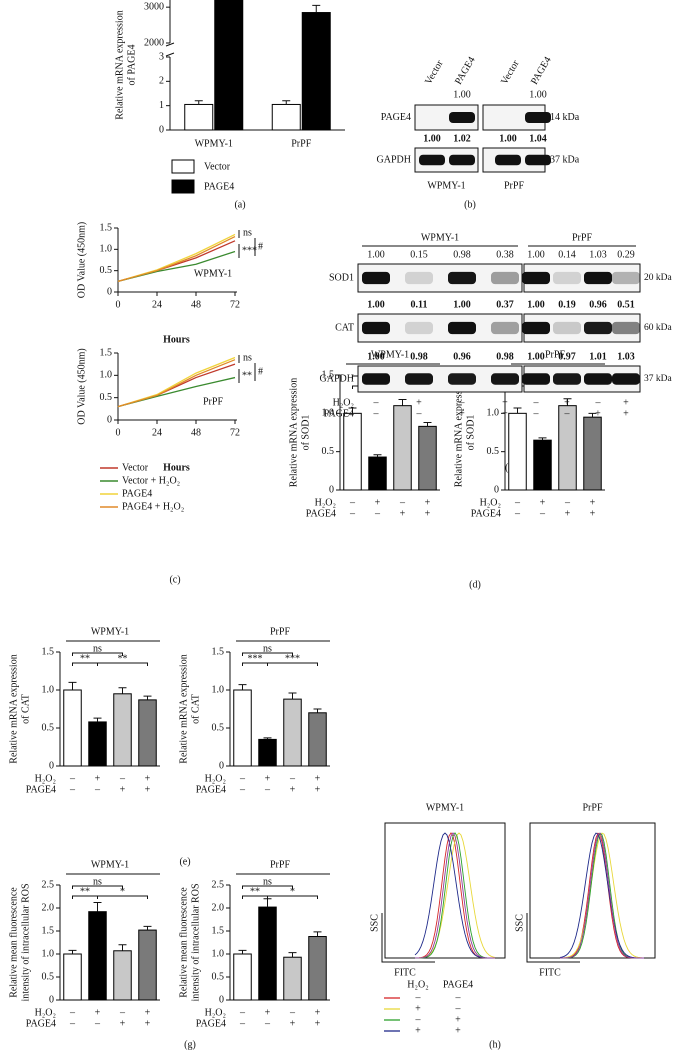 This screenshot has width=680, height=1050. I want to click on axis-break, so click(170, 49).